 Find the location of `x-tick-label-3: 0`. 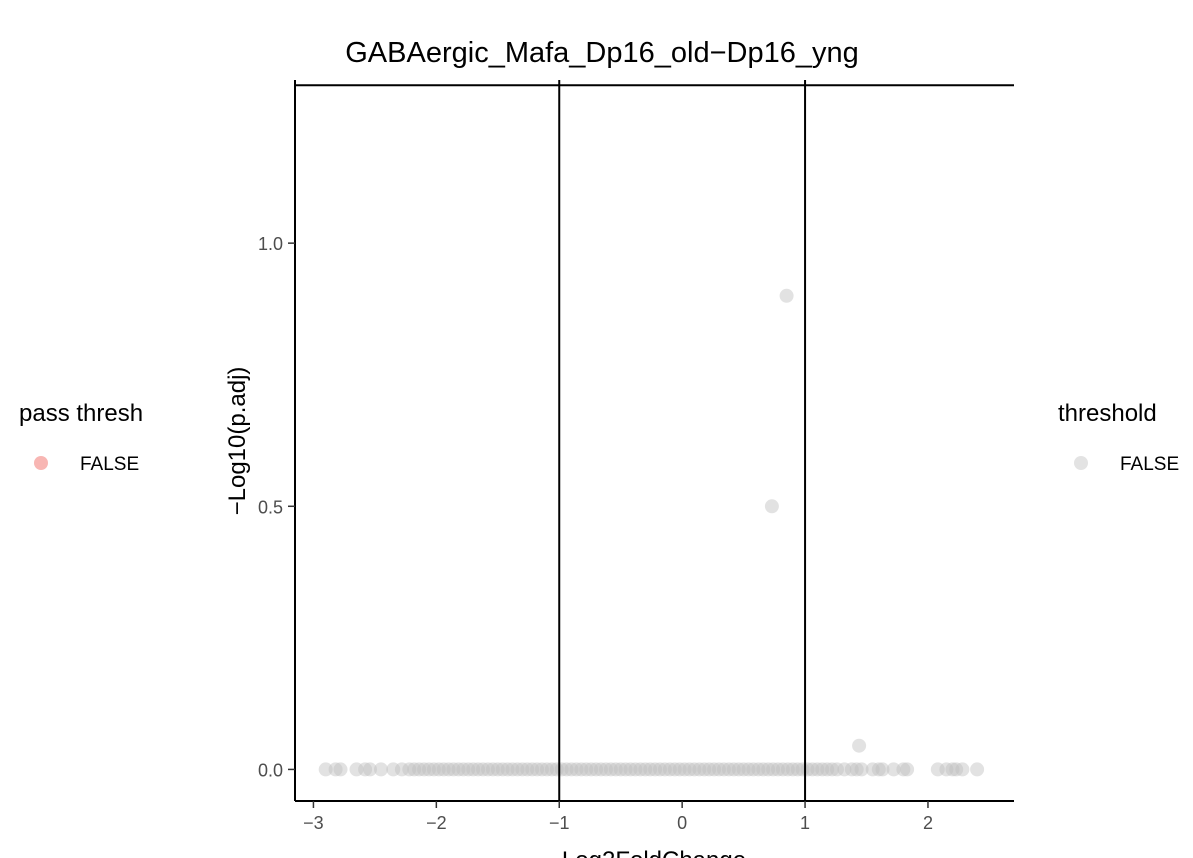

x-tick-label-3: 0 is located at coordinates (682, 823).